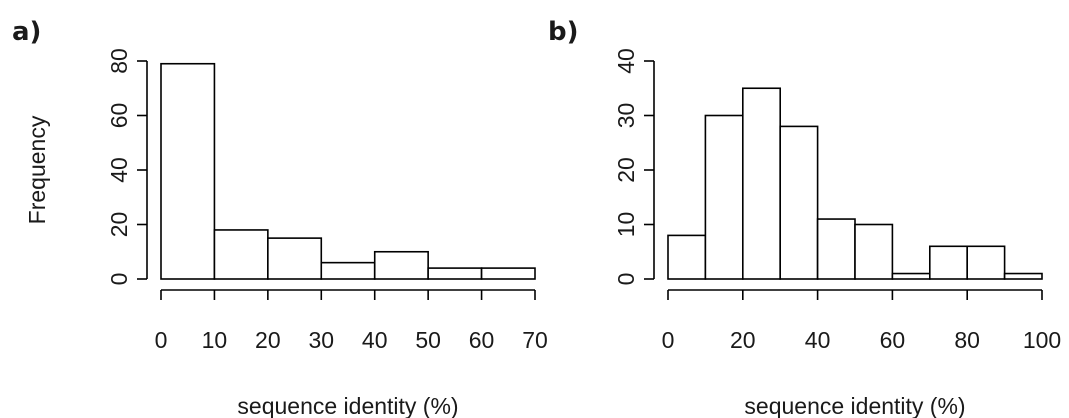  I want to click on x-tick-label-a-1: 10, so click(215, 340).